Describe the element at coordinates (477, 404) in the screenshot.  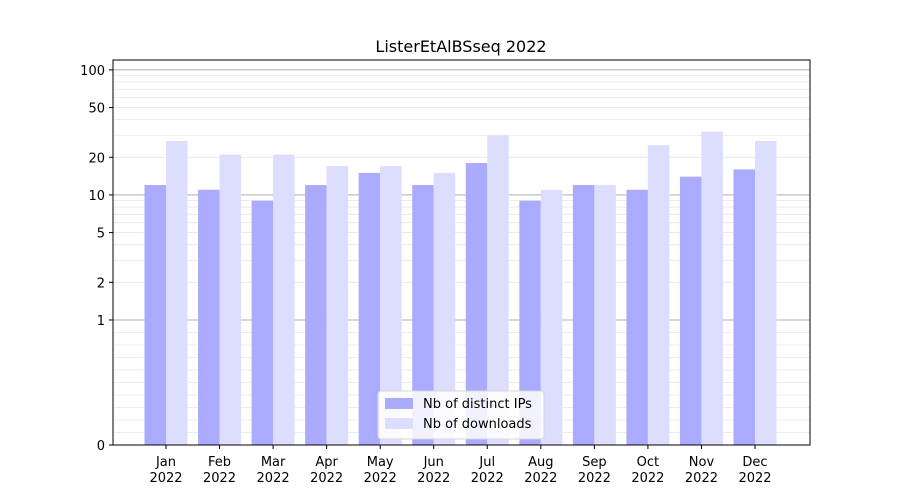
I see `legend-label: Nb of distinct IPs` at that location.